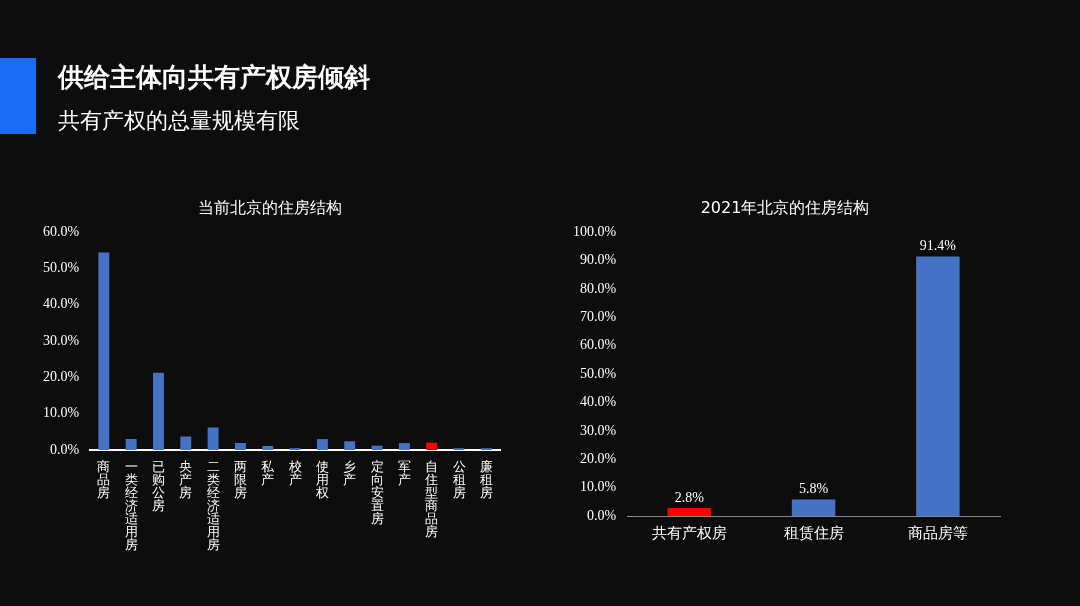 This screenshot has width=1080, height=606. What do you see at coordinates (214, 77) in the screenshot?
I see `text: 供给主体向共有产权房倾斜` at bounding box center [214, 77].